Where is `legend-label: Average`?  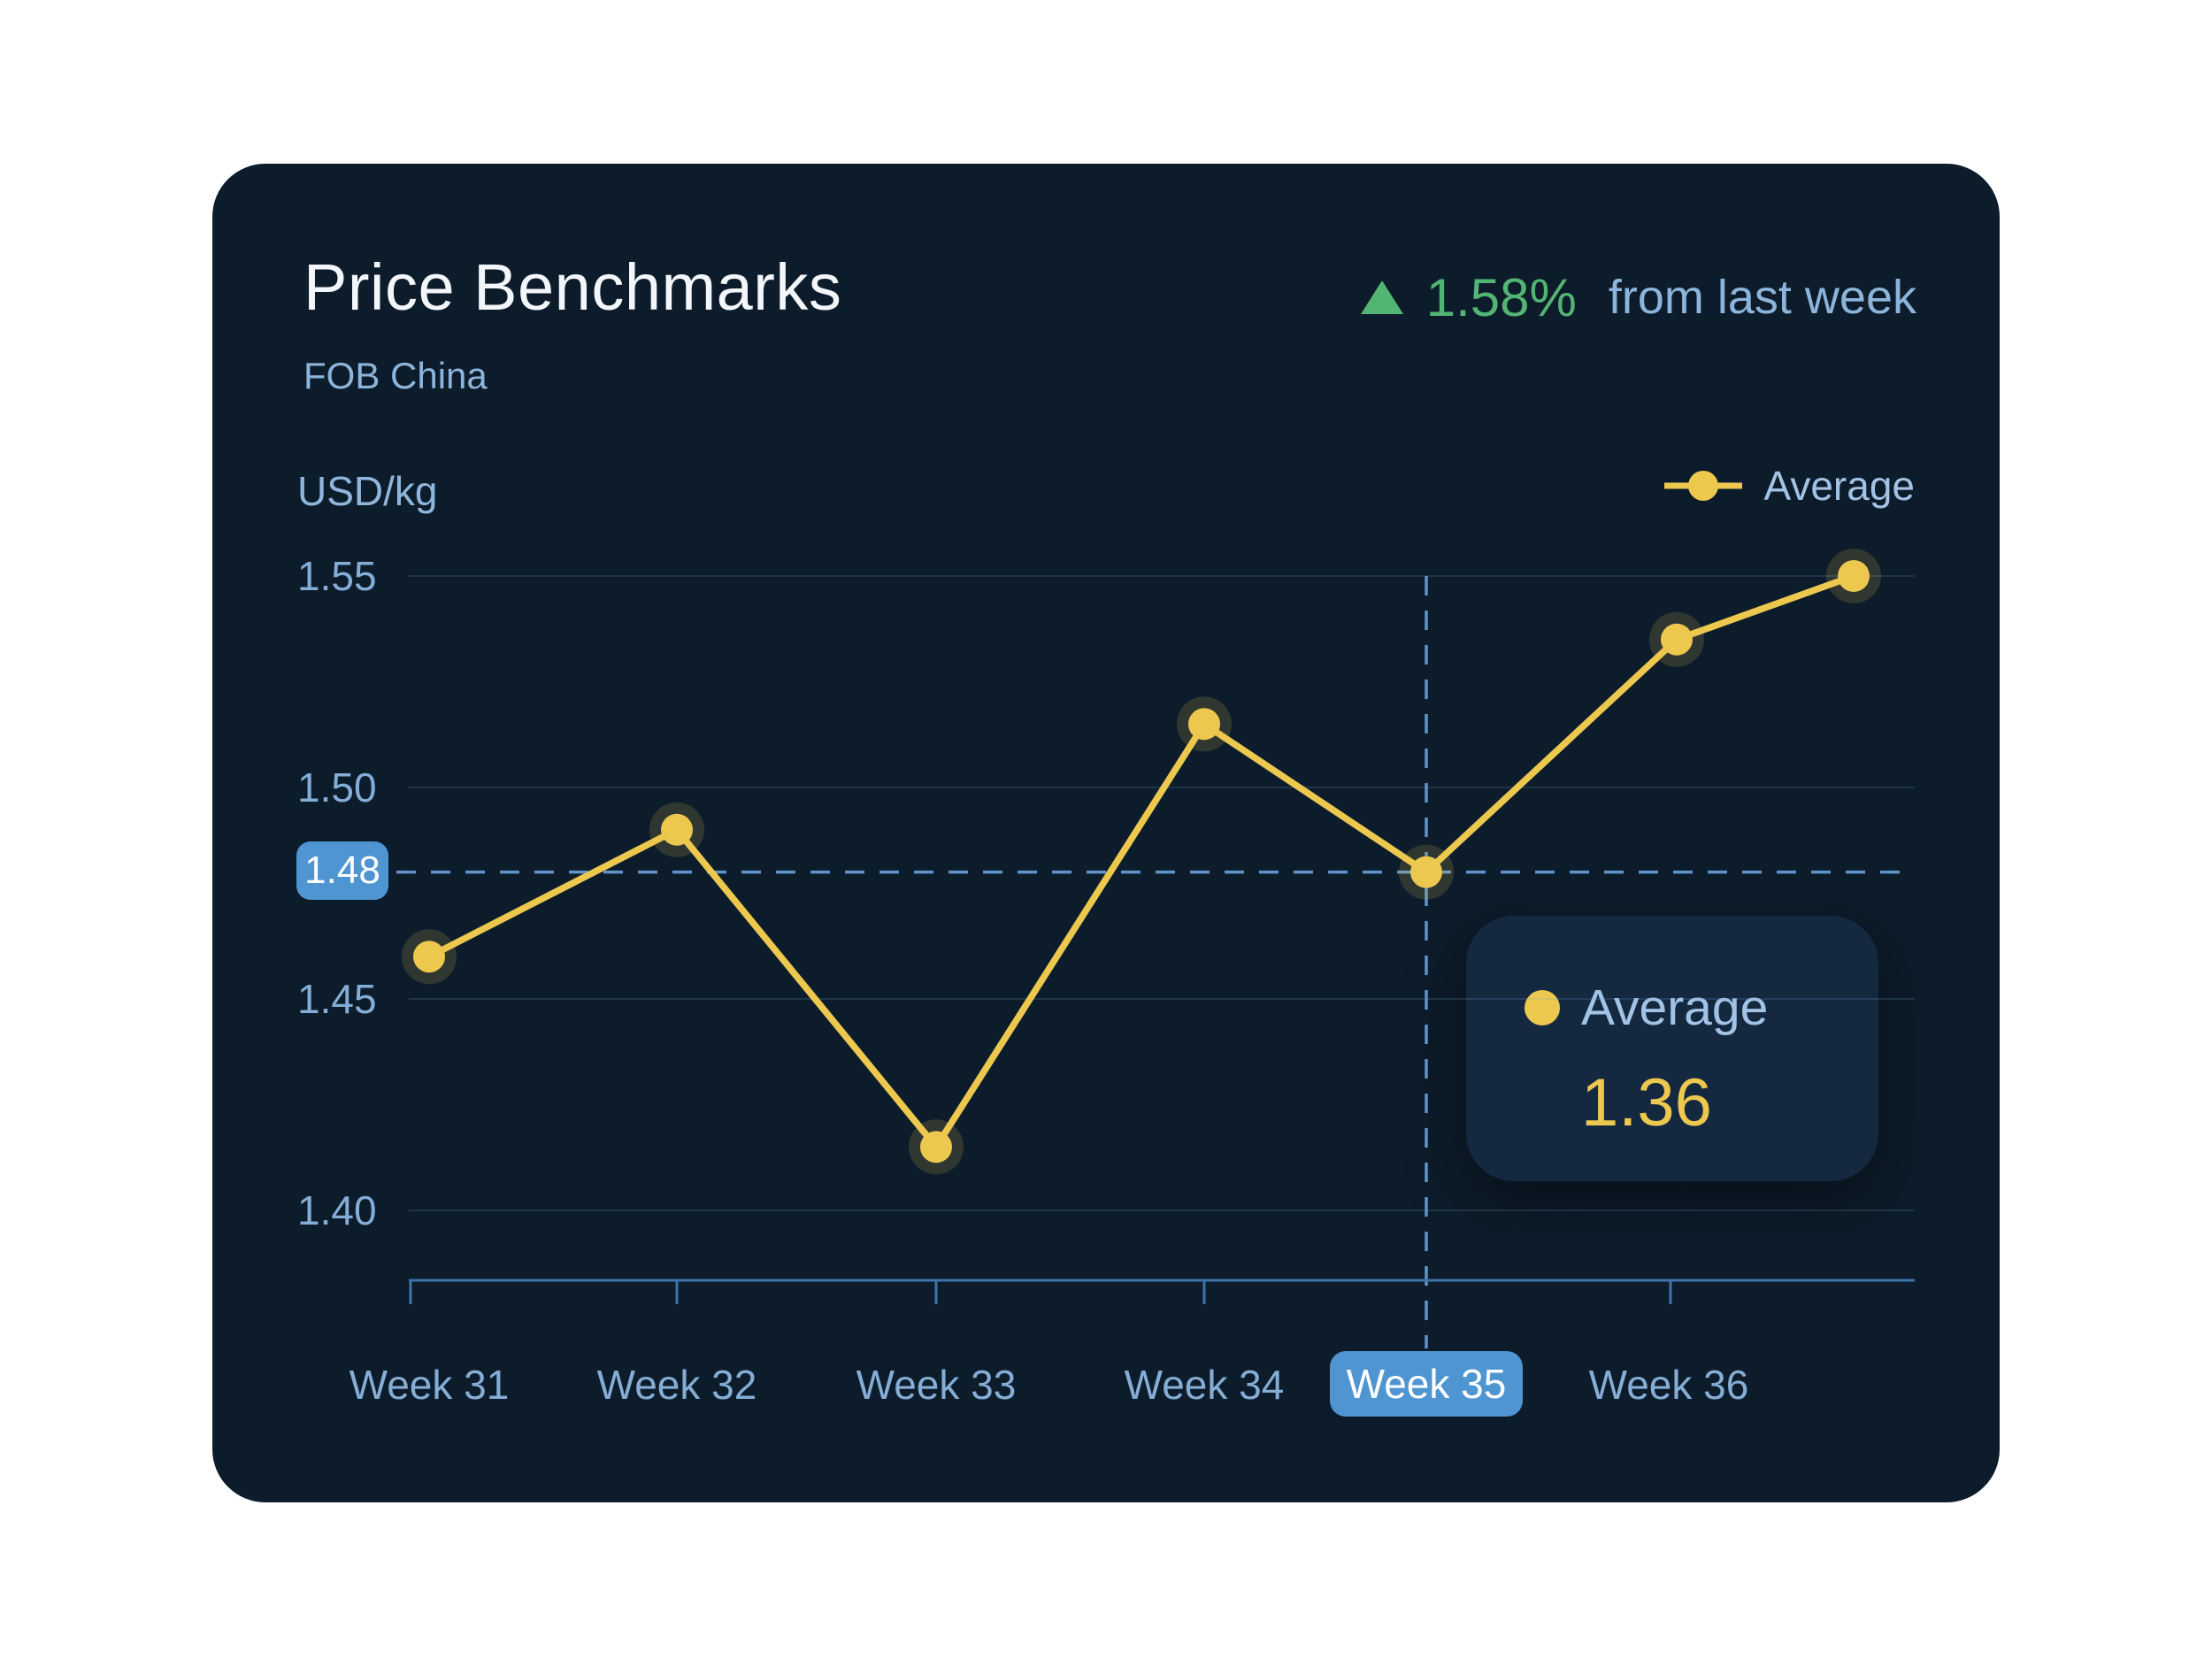 legend-label: Average is located at coordinates (1839, 486).